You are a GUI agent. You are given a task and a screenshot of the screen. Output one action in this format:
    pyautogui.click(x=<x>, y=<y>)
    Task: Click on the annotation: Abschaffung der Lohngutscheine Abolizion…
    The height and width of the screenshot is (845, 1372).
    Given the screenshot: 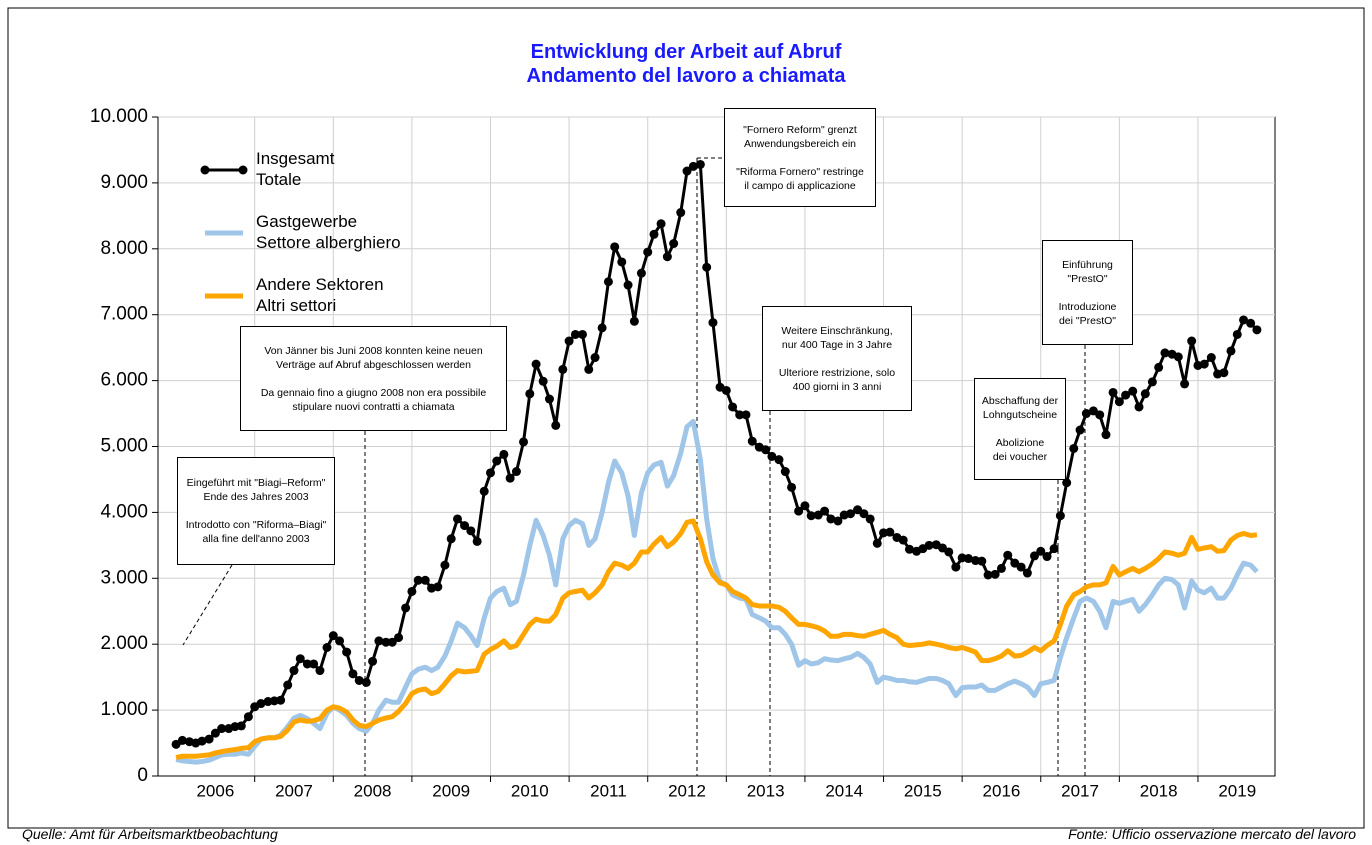 What is the action you would take?
    pyautogui.click(x=1020, y=429)
    